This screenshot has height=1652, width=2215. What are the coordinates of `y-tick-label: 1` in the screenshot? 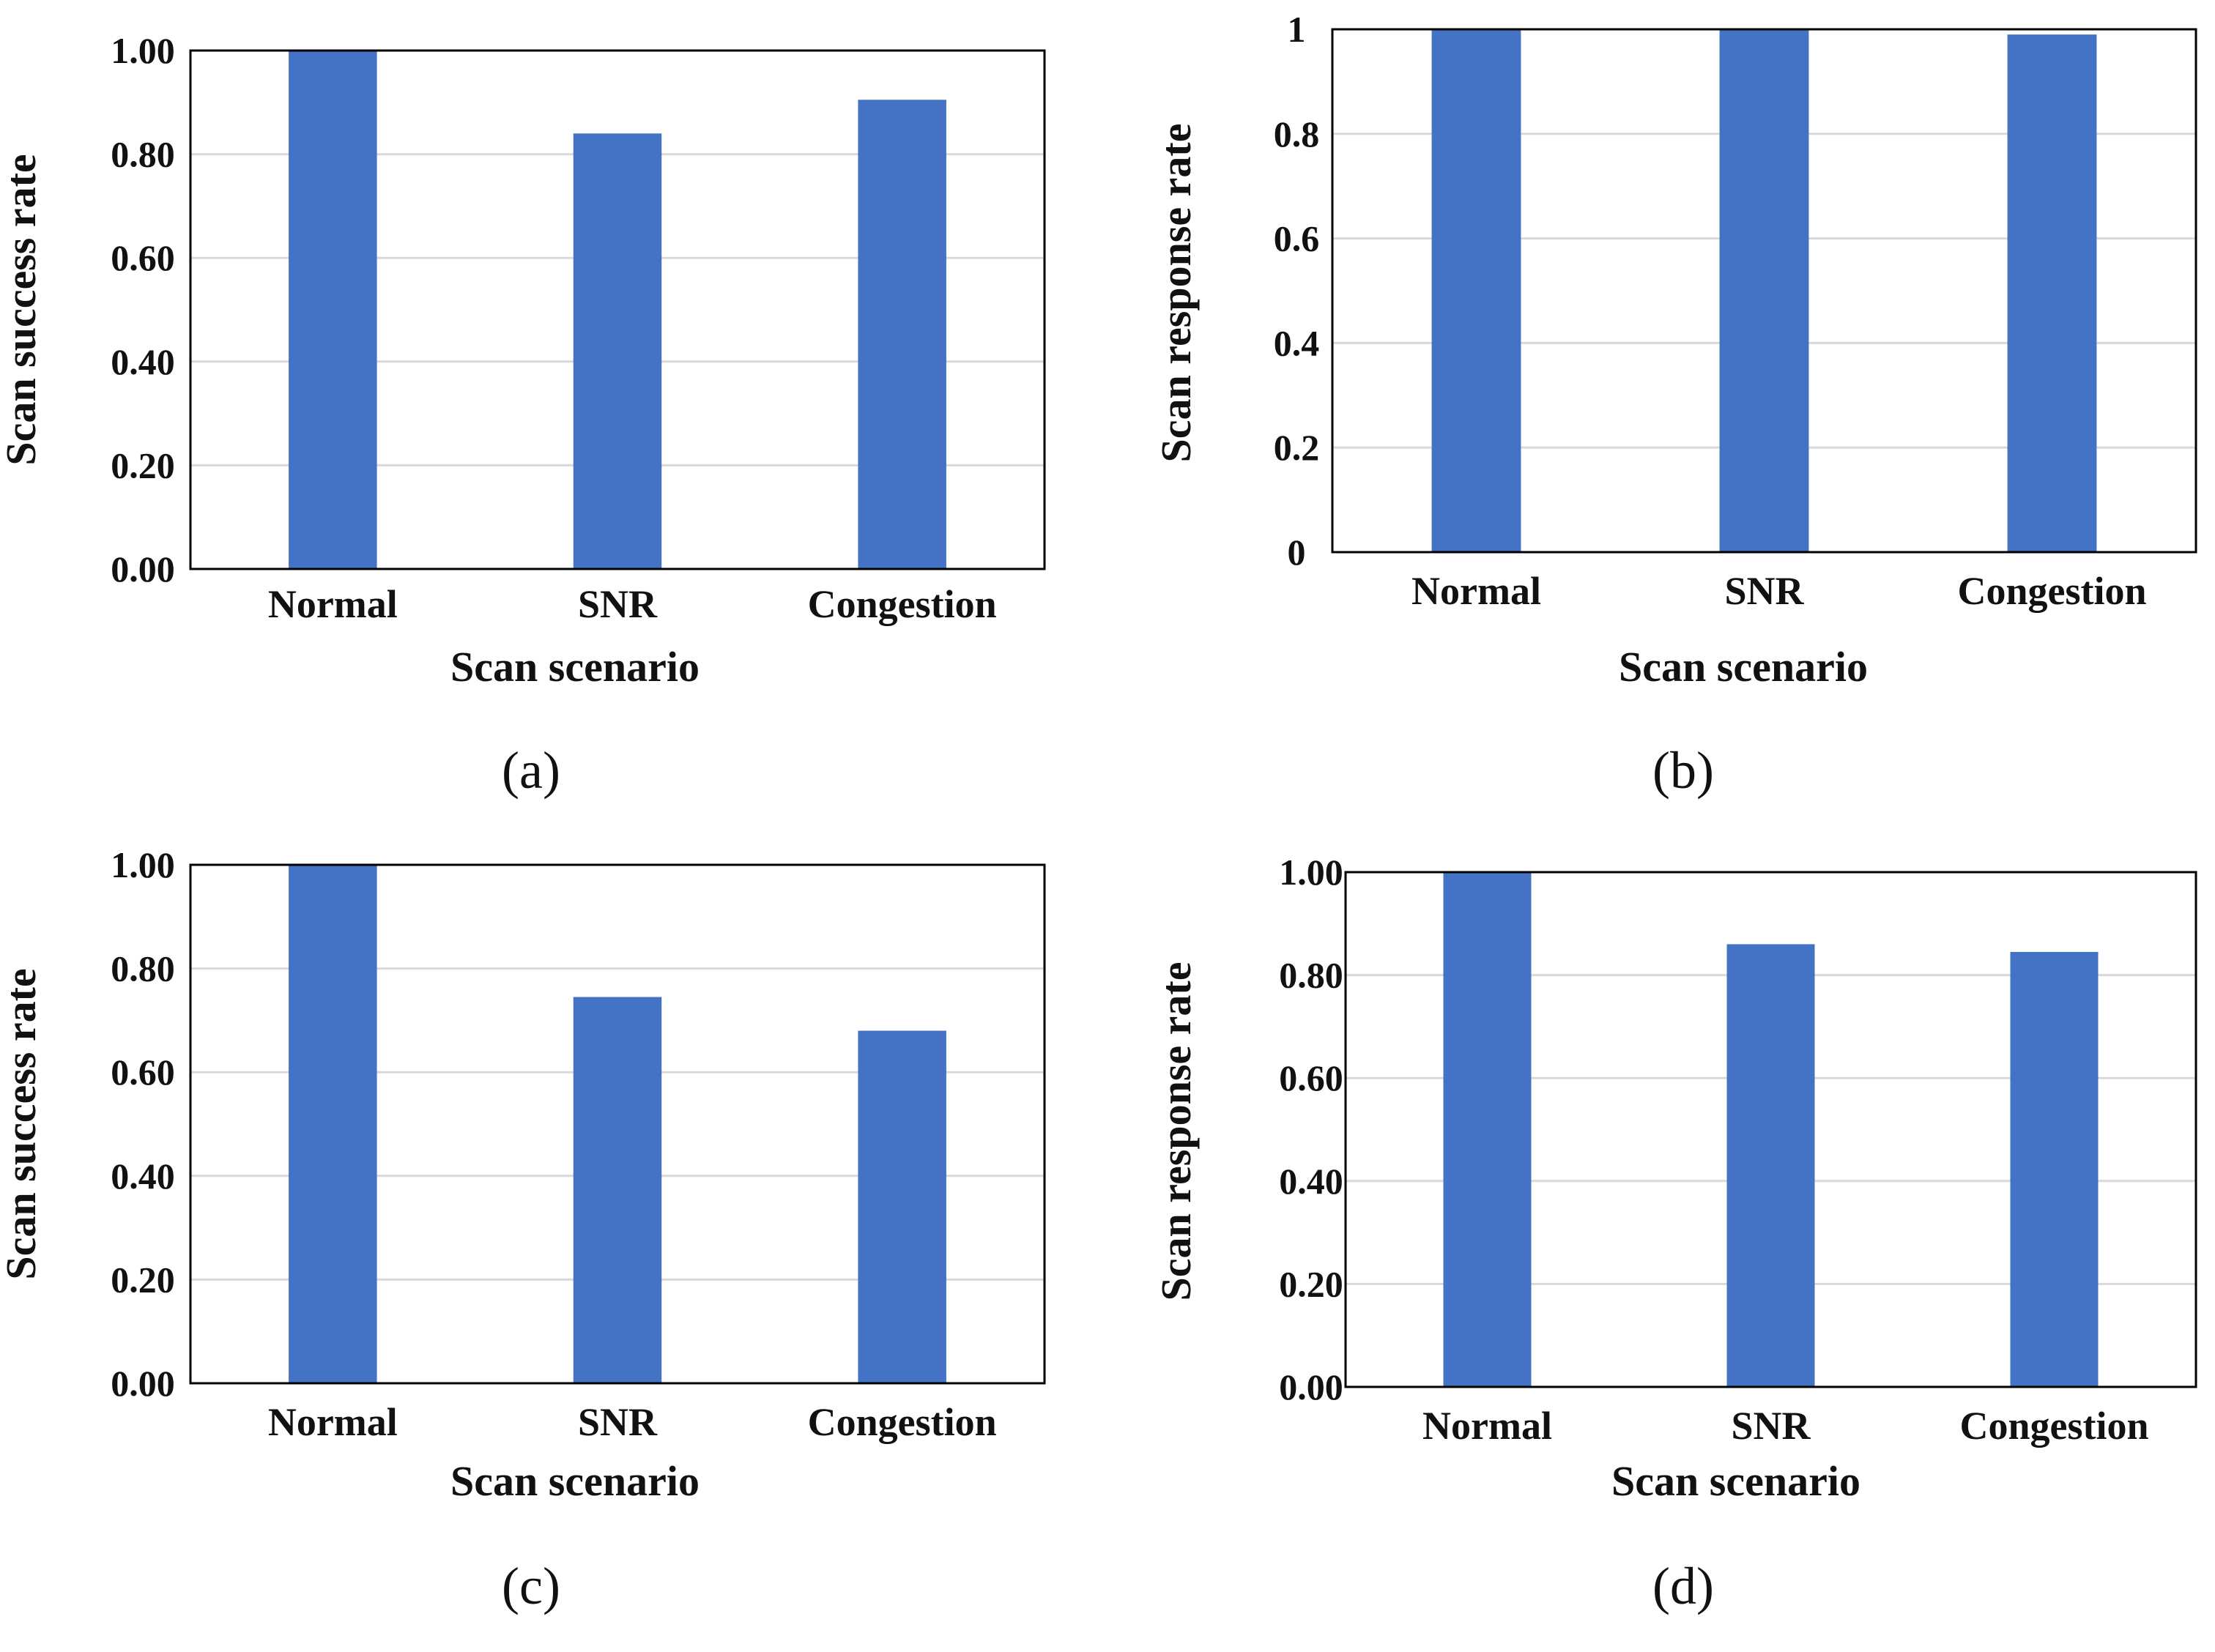 It's located at (1297, 29).